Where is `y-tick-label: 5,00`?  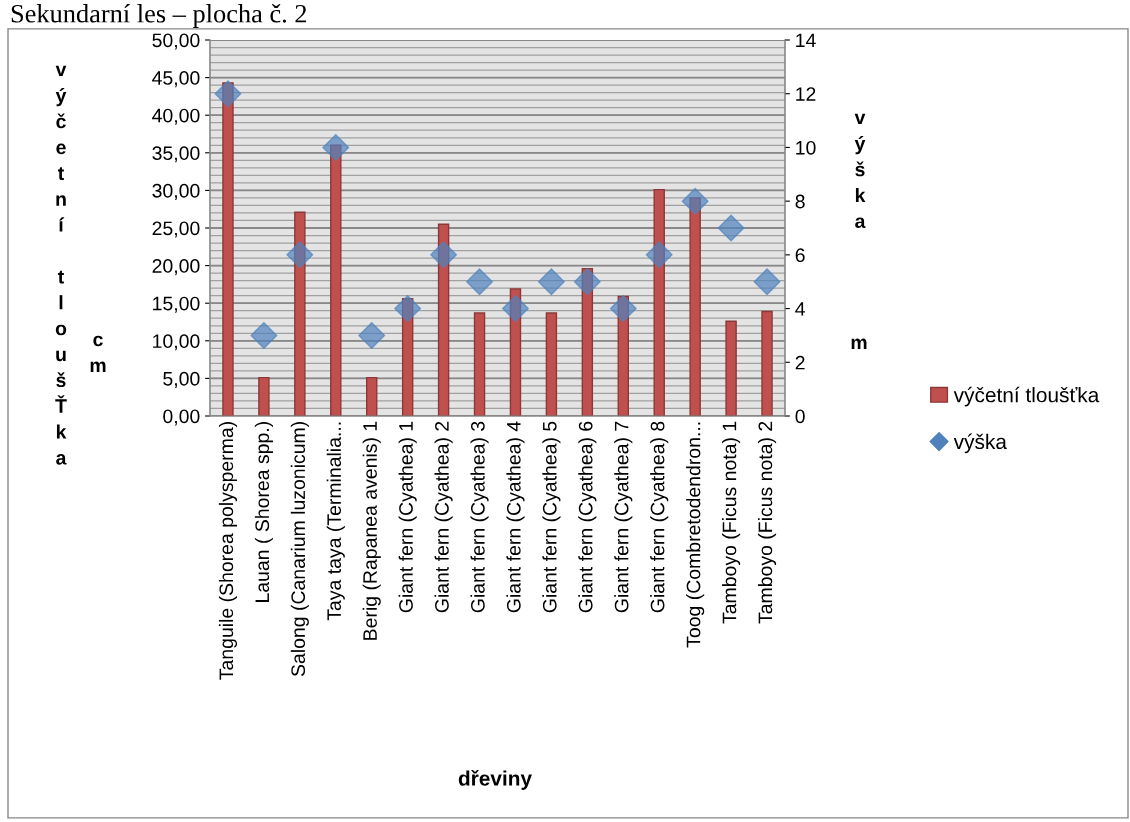
y-tick-label: 5,00 is located at coordinates (181, 379).